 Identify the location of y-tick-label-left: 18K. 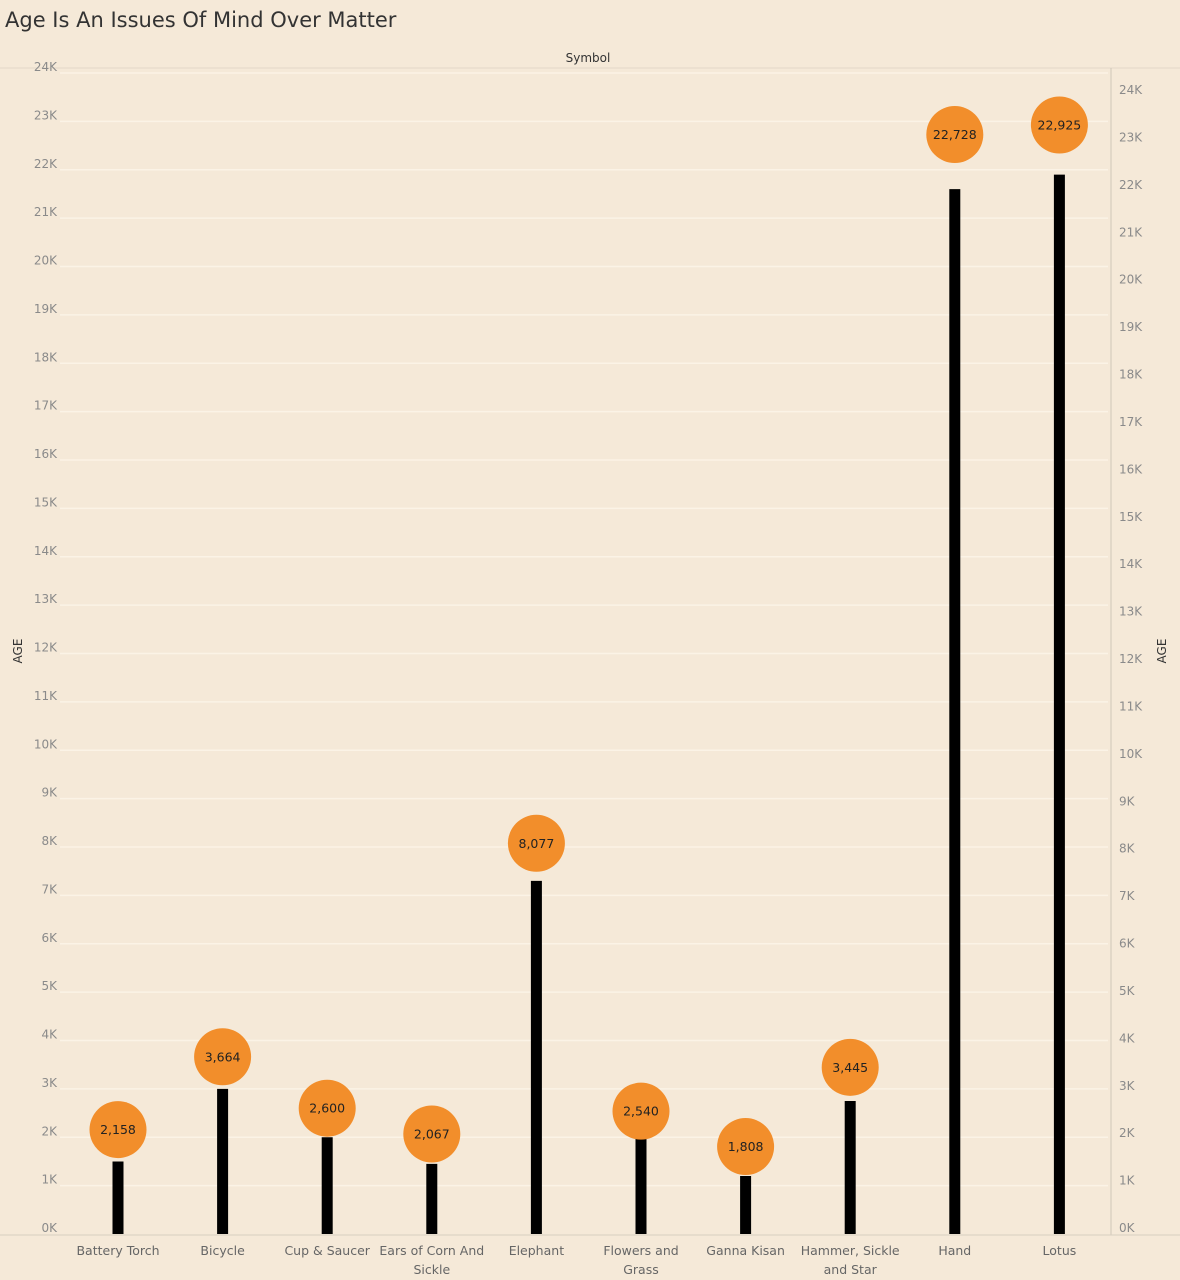
(46, 357).